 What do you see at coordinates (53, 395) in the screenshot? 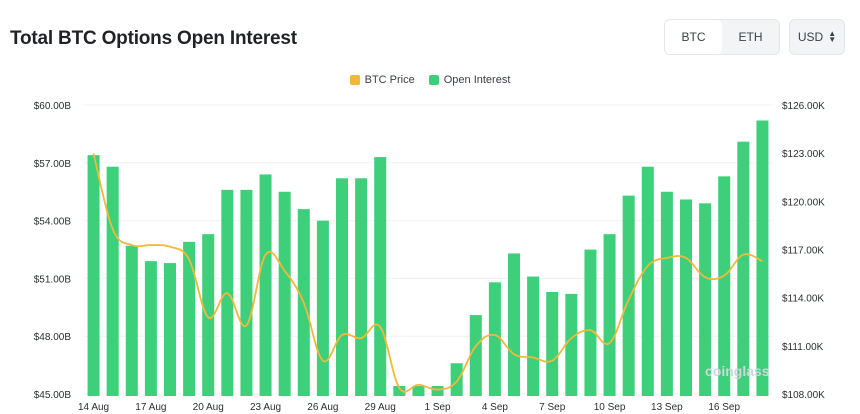
I see `y-left-tick-label: $45.00B` at bounding box center [53, 395].